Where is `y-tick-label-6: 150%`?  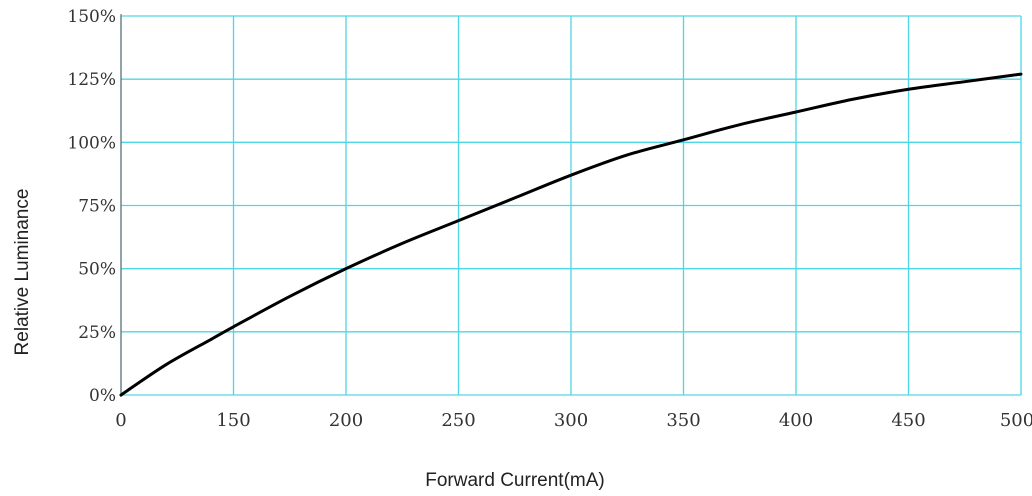
y-tick-label-6: 150% is located at coordinates (91, 17).